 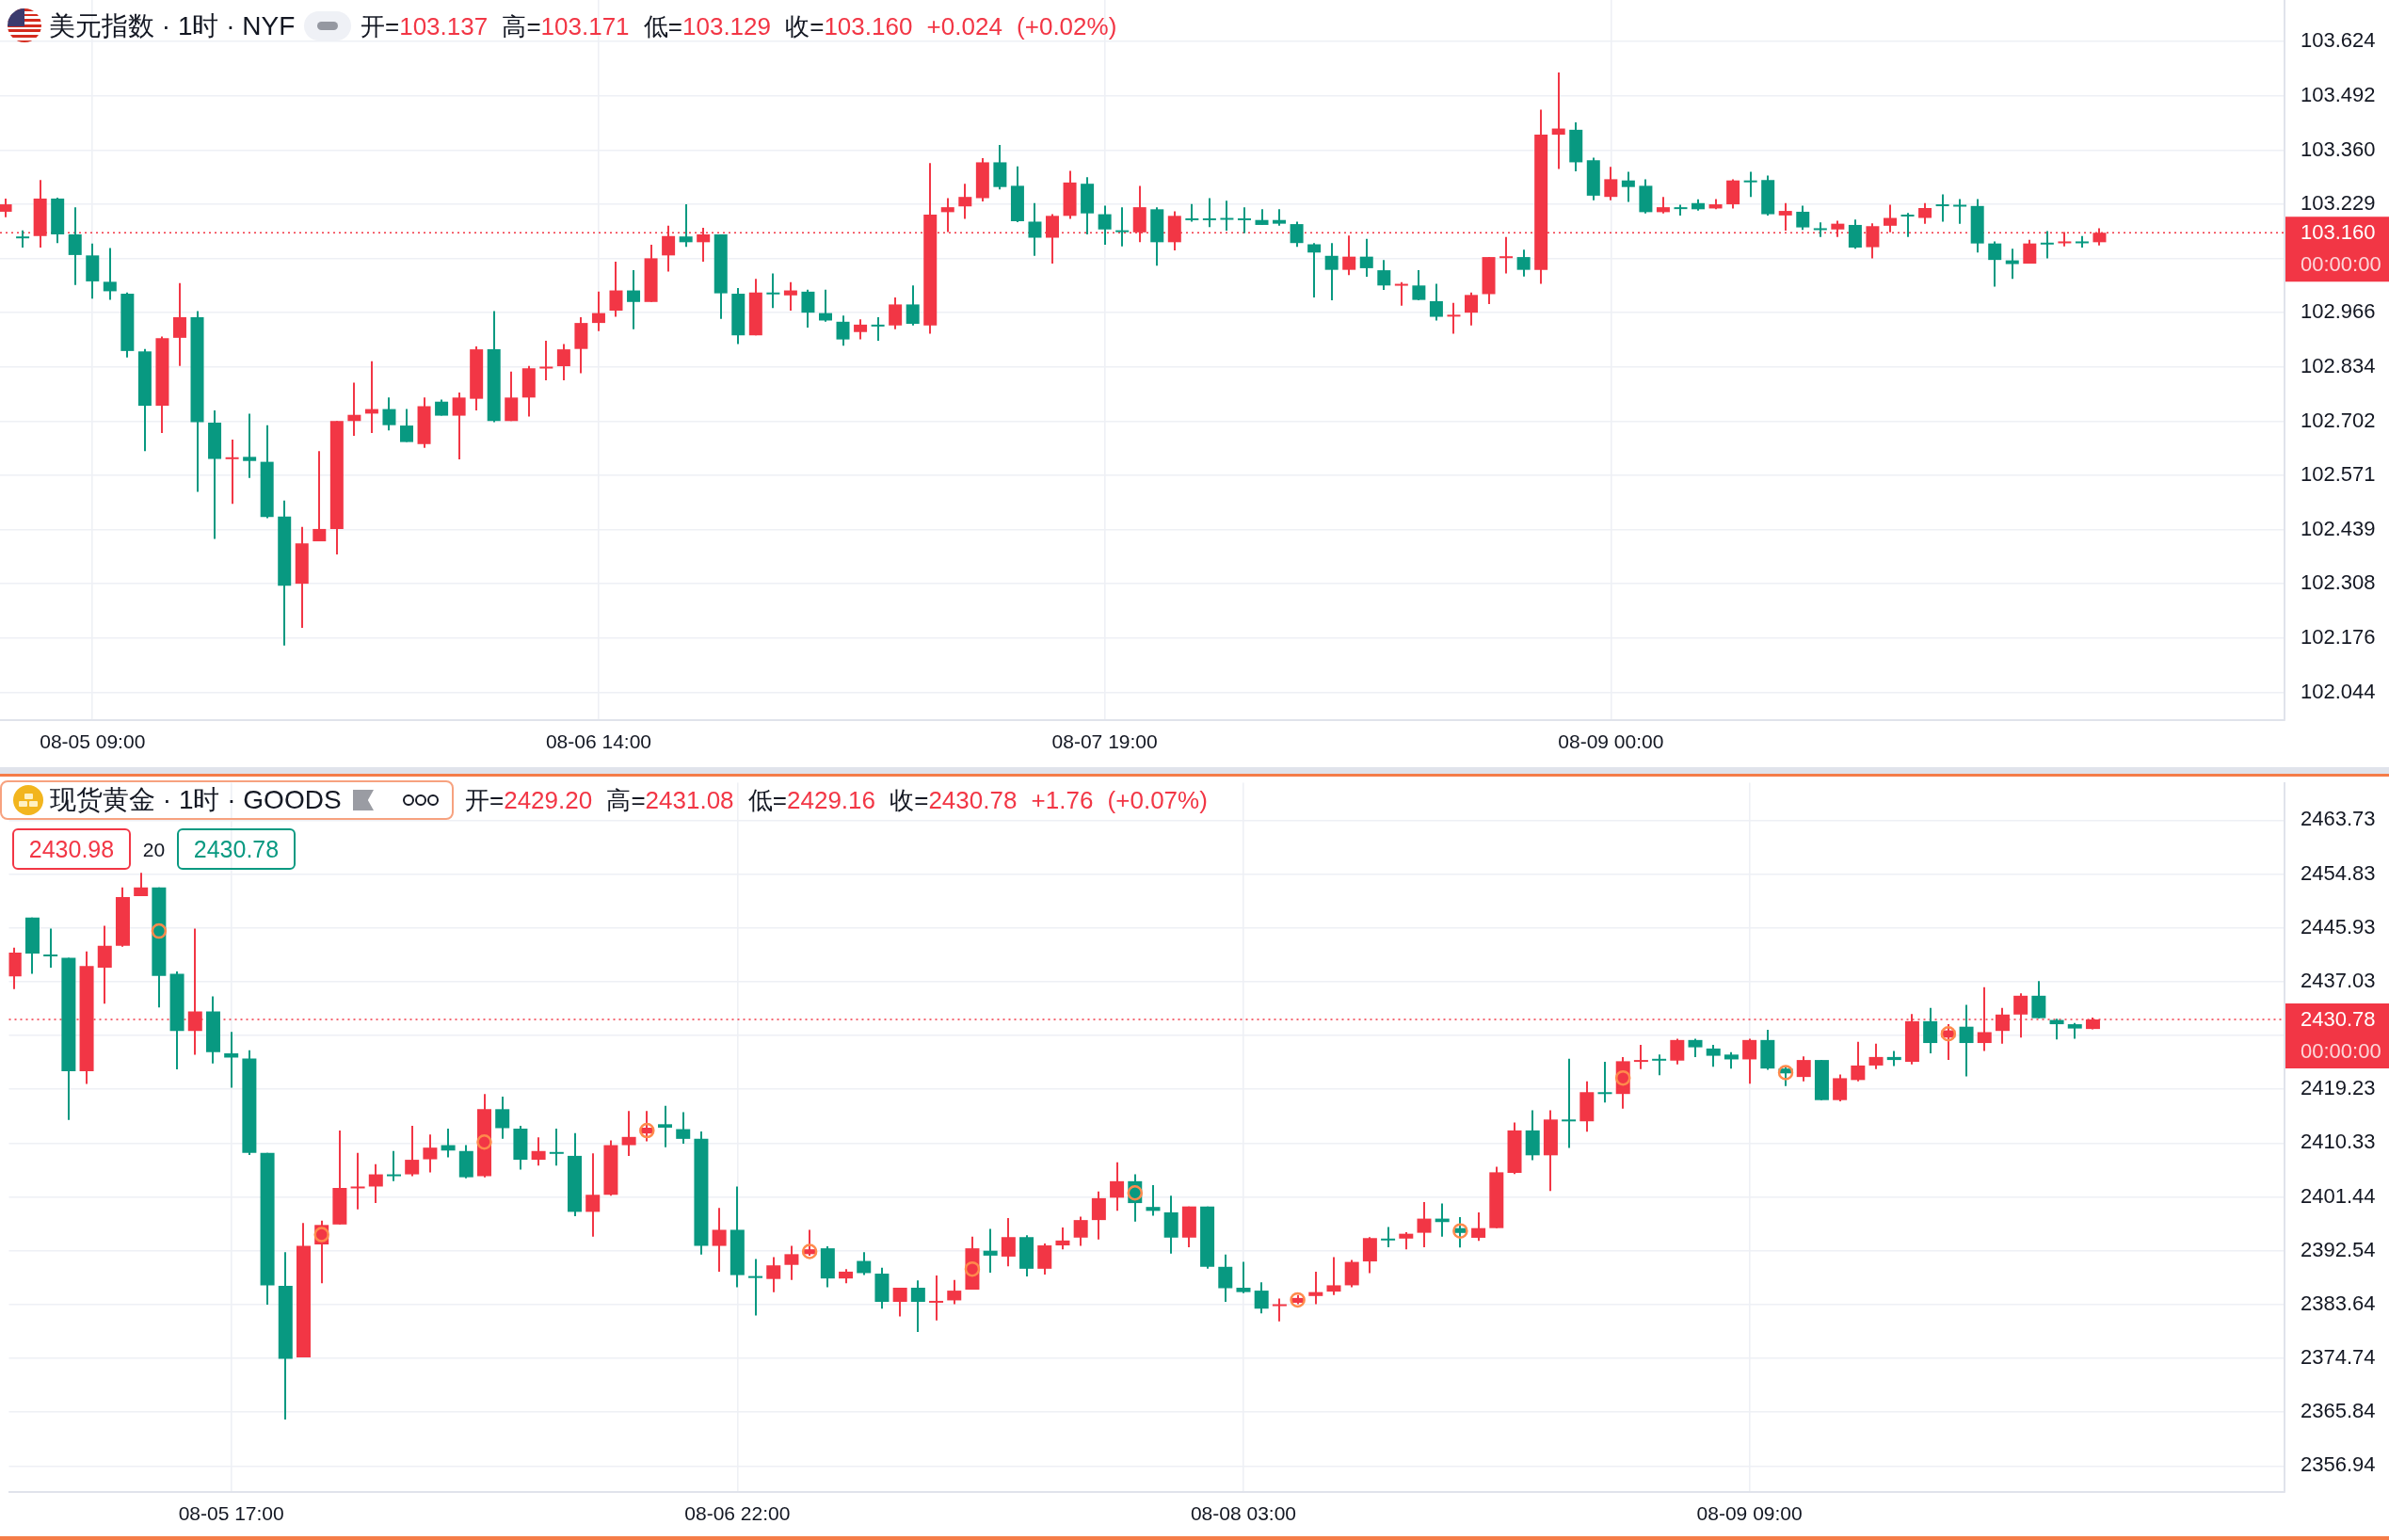 I want to click on y-tick-label: 2419.23, so click(x=2338, y=1088).